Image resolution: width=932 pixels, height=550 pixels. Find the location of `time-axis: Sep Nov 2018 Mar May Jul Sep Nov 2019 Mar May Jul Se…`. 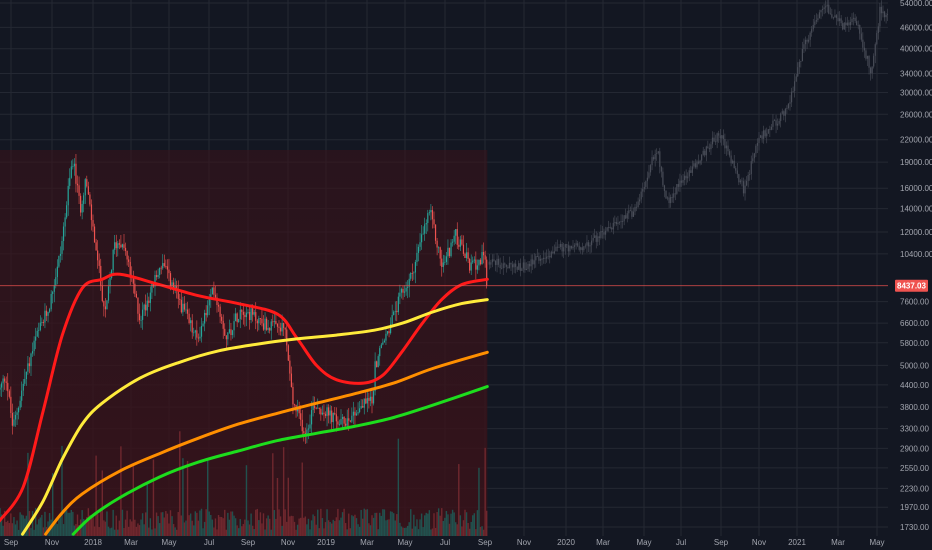

time-axis: Sep Nov 2018 Mar May Jul Sep Nov 2019 Mar May Jul Se… is located at coordinates (444, 542).